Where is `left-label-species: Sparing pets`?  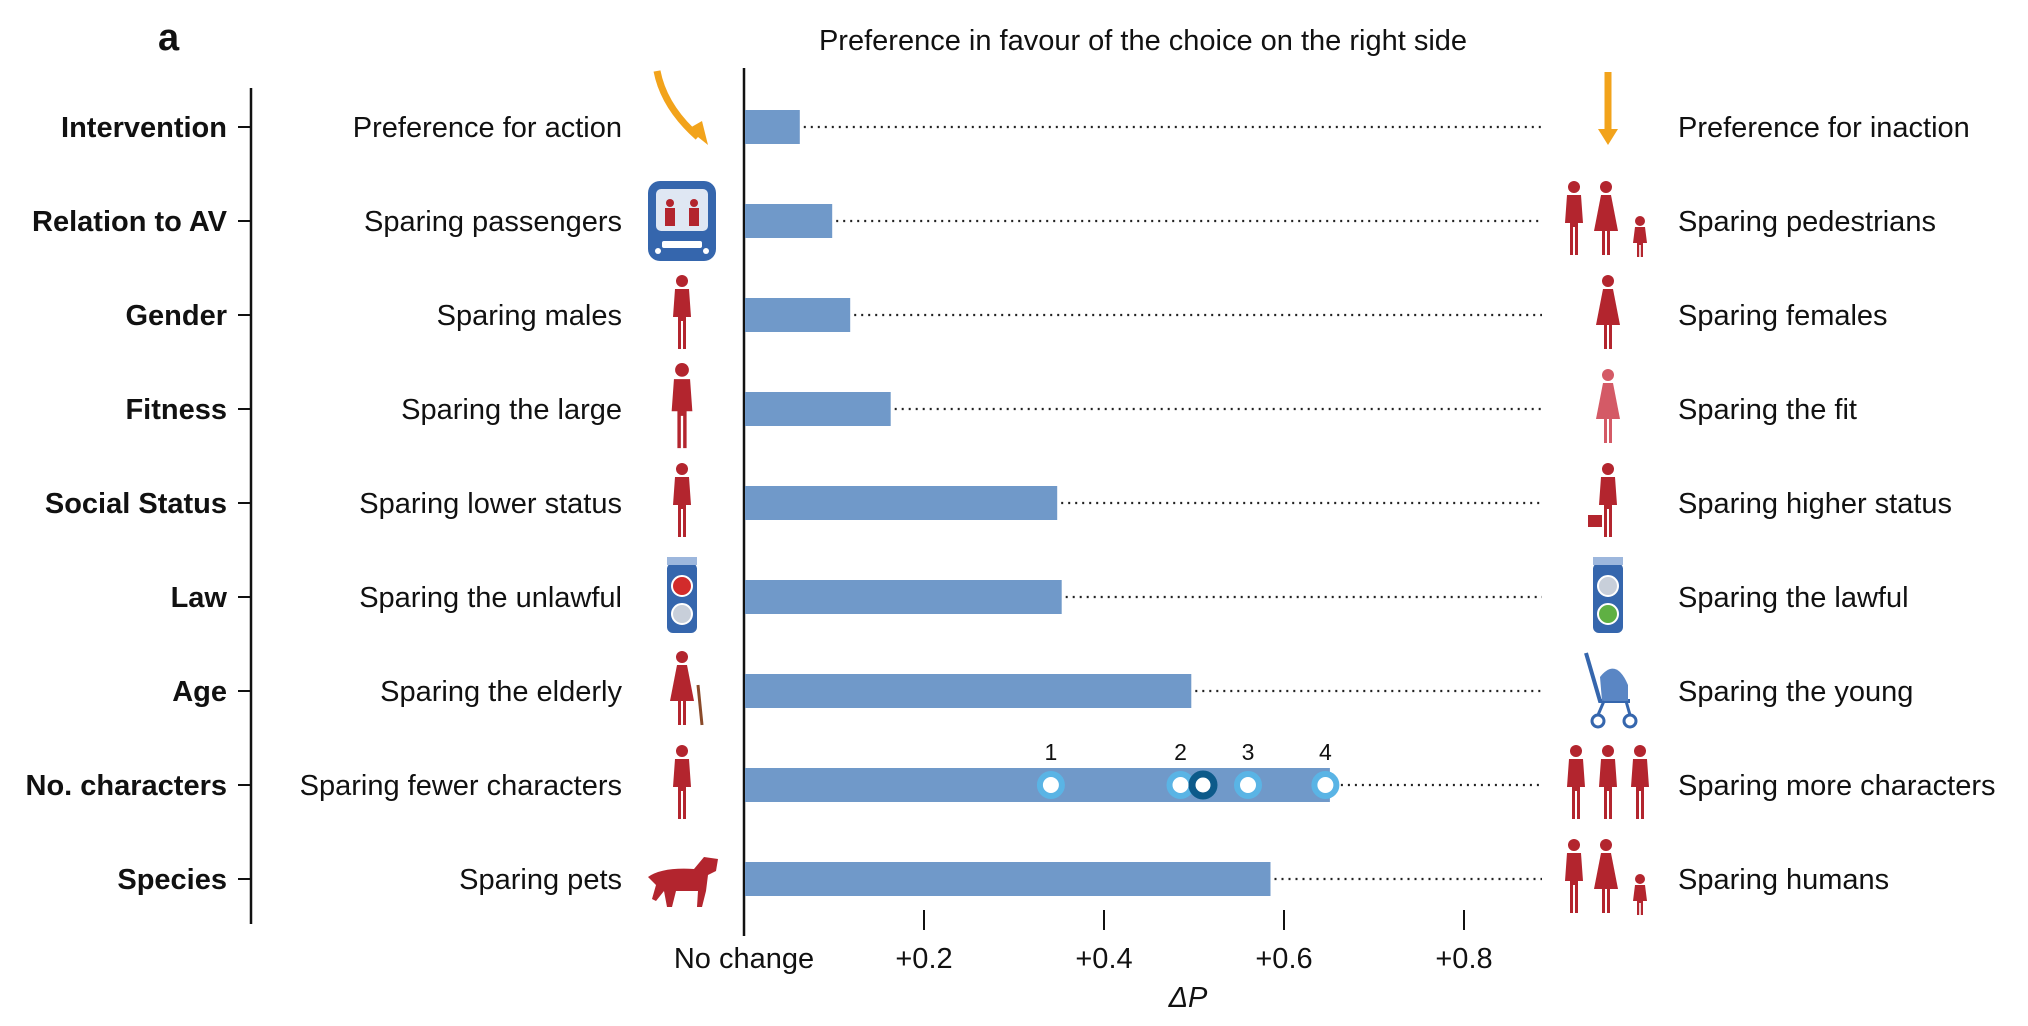
left-label-species: Sparing pets is located at coordinates (540, 880).